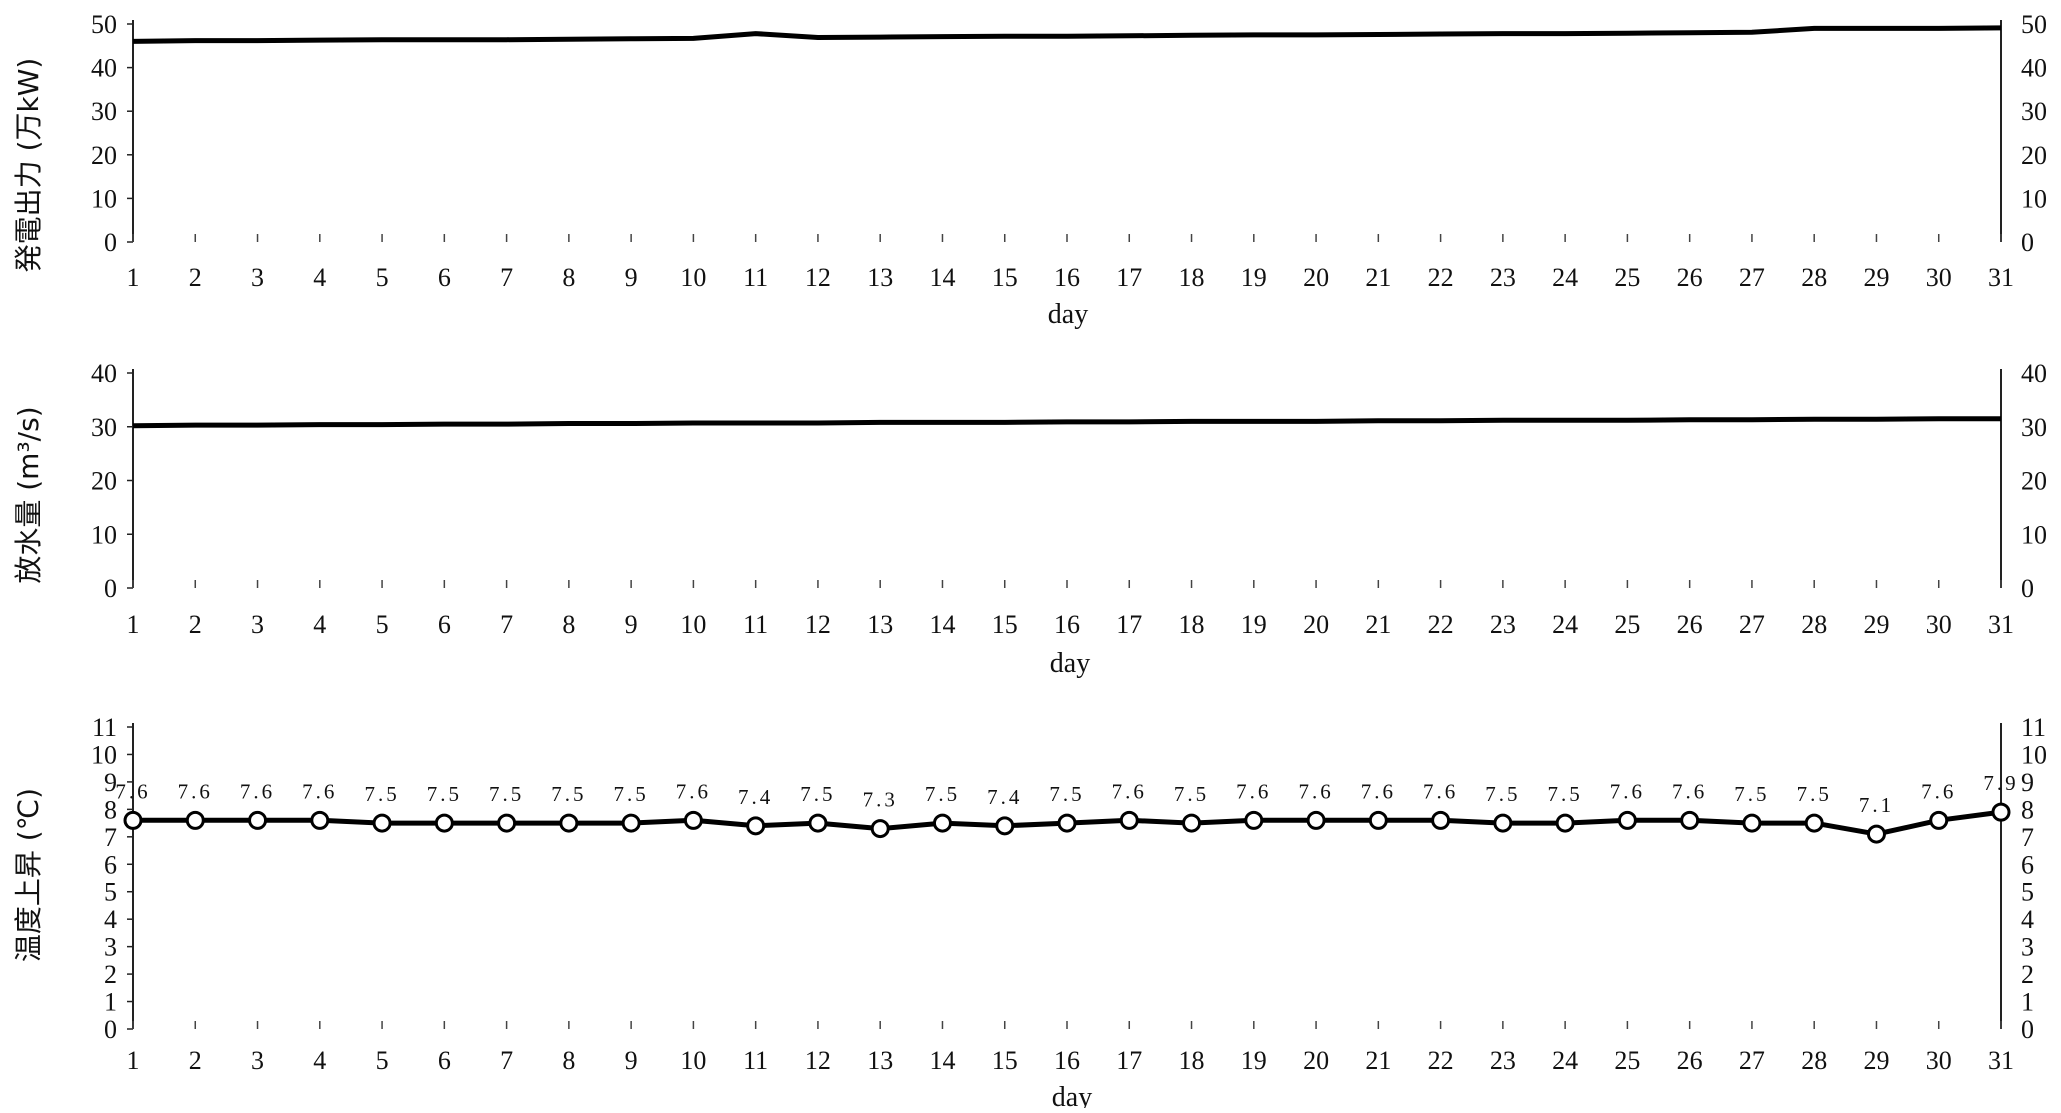 This screenshot has width=2061, height=1113. I want to click on x-tick-label: 11, so click(755, 624).